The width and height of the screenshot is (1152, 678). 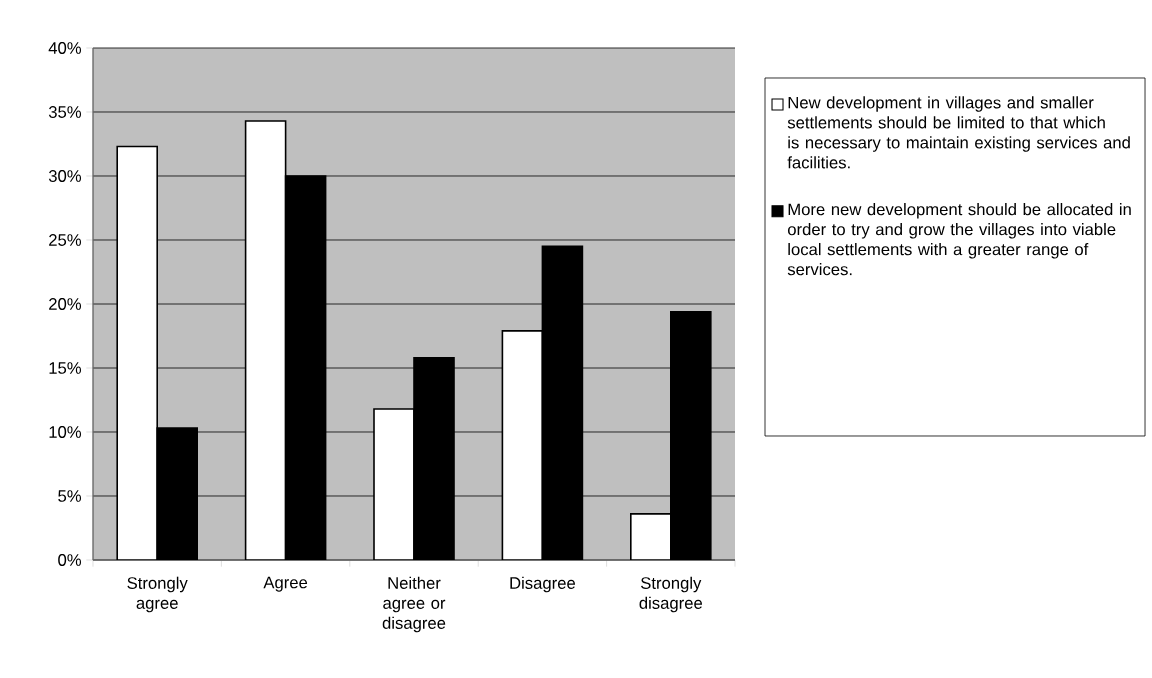 I want to click on x-tick-label: Neither agree or disagree, so click(x=414, y=604).